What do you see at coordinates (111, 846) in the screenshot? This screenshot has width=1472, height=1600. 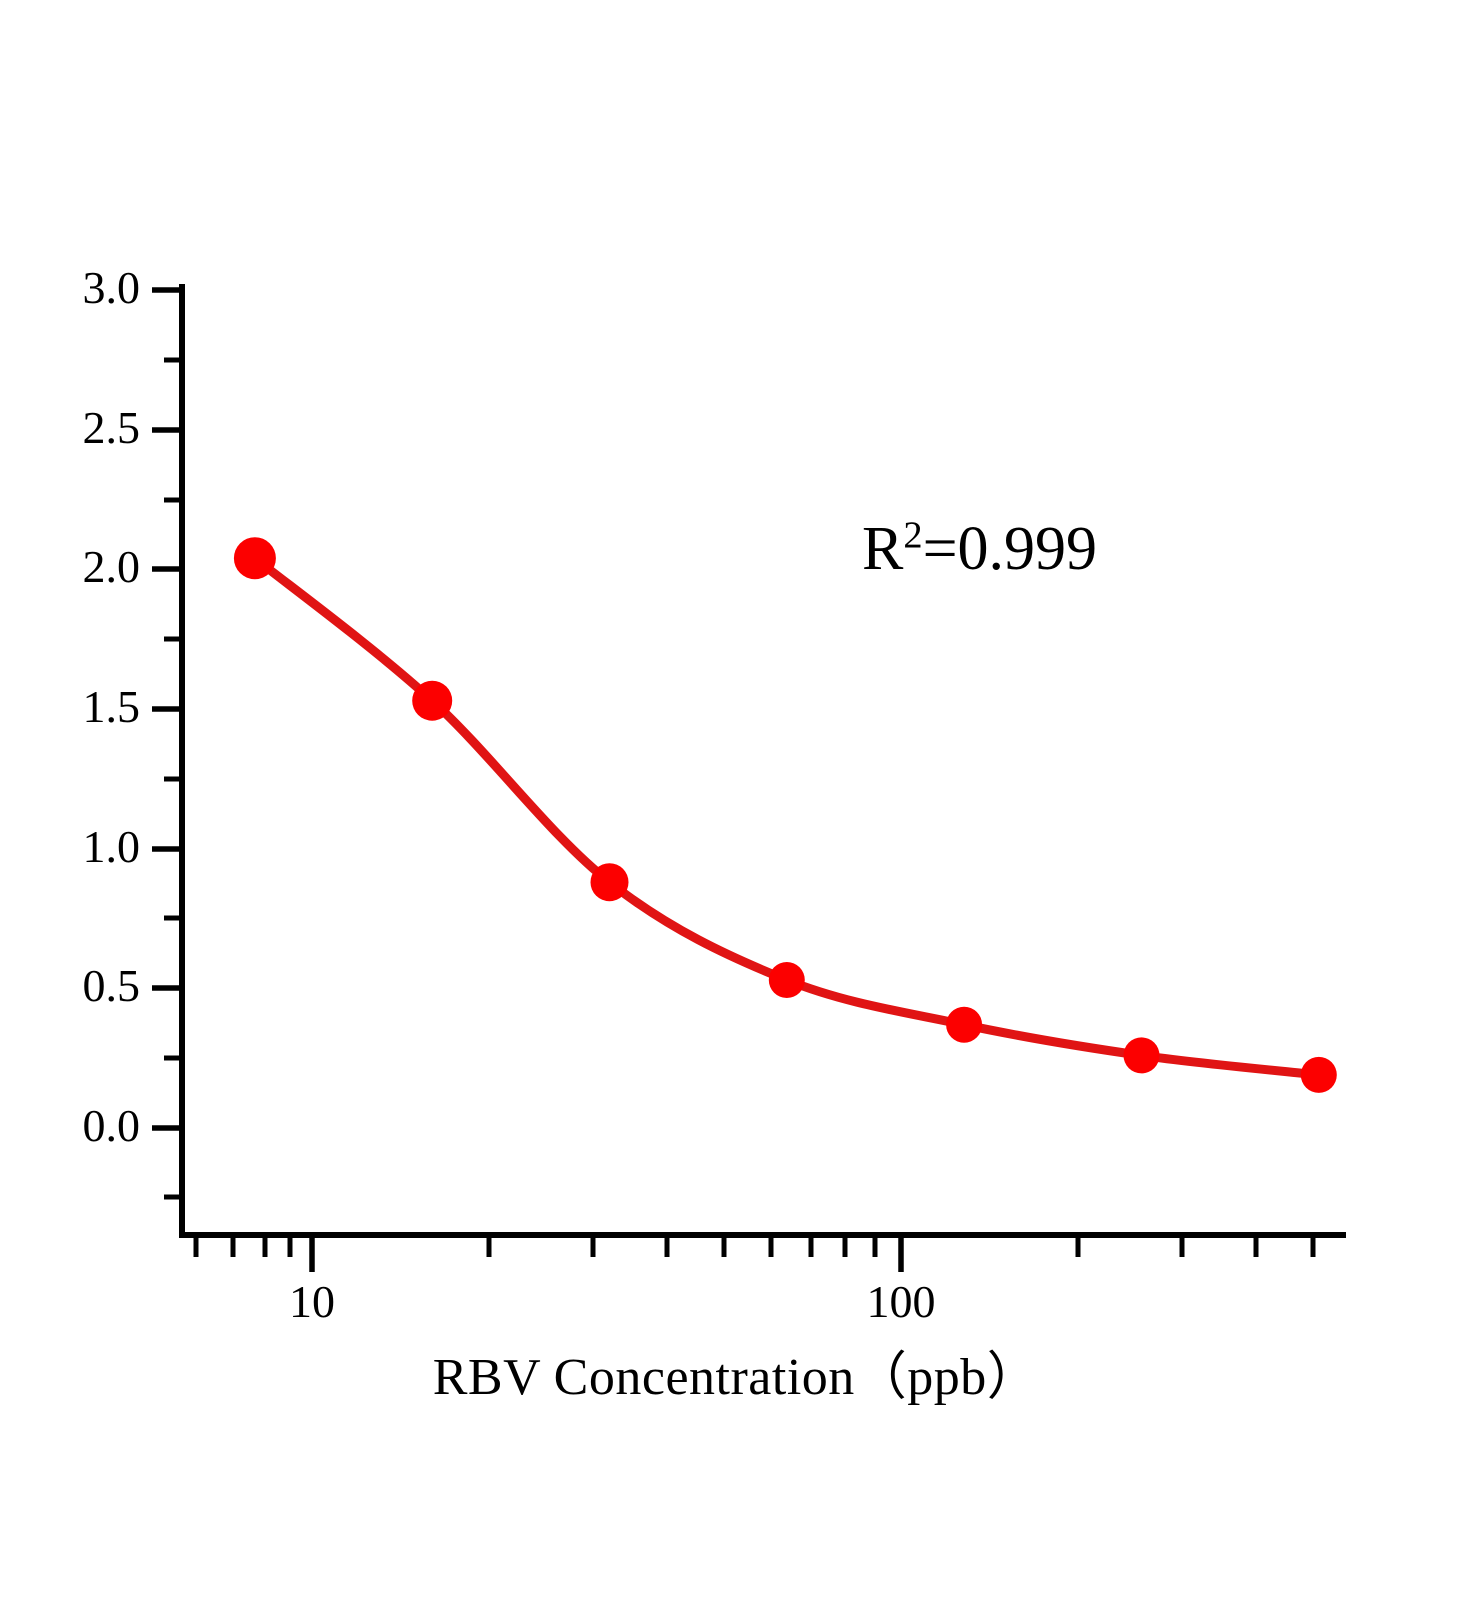 I see `y-tick-label-1: 1.0` at bounding box center [111, 846].